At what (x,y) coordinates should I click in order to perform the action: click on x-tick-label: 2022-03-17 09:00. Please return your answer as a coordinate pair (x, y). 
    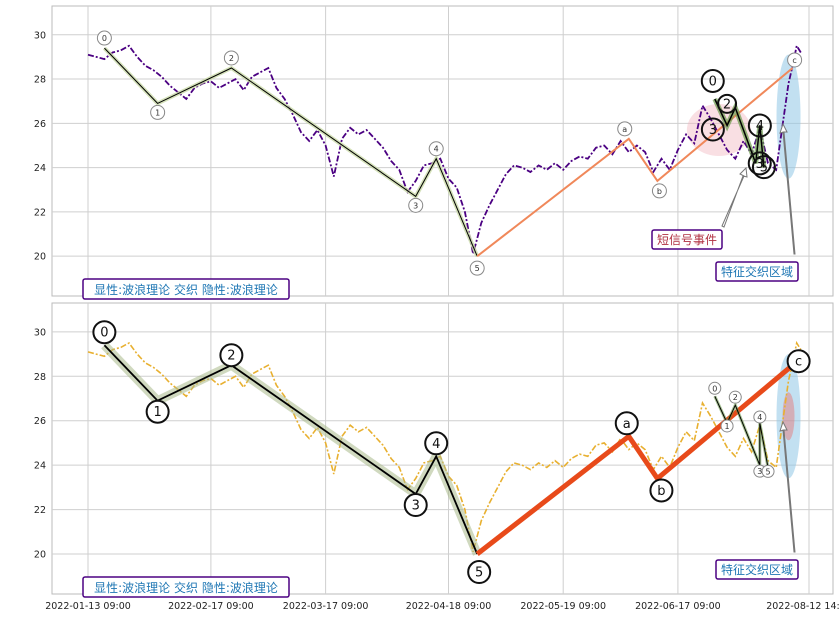
    Looking at the image, I should click on (326, 606).